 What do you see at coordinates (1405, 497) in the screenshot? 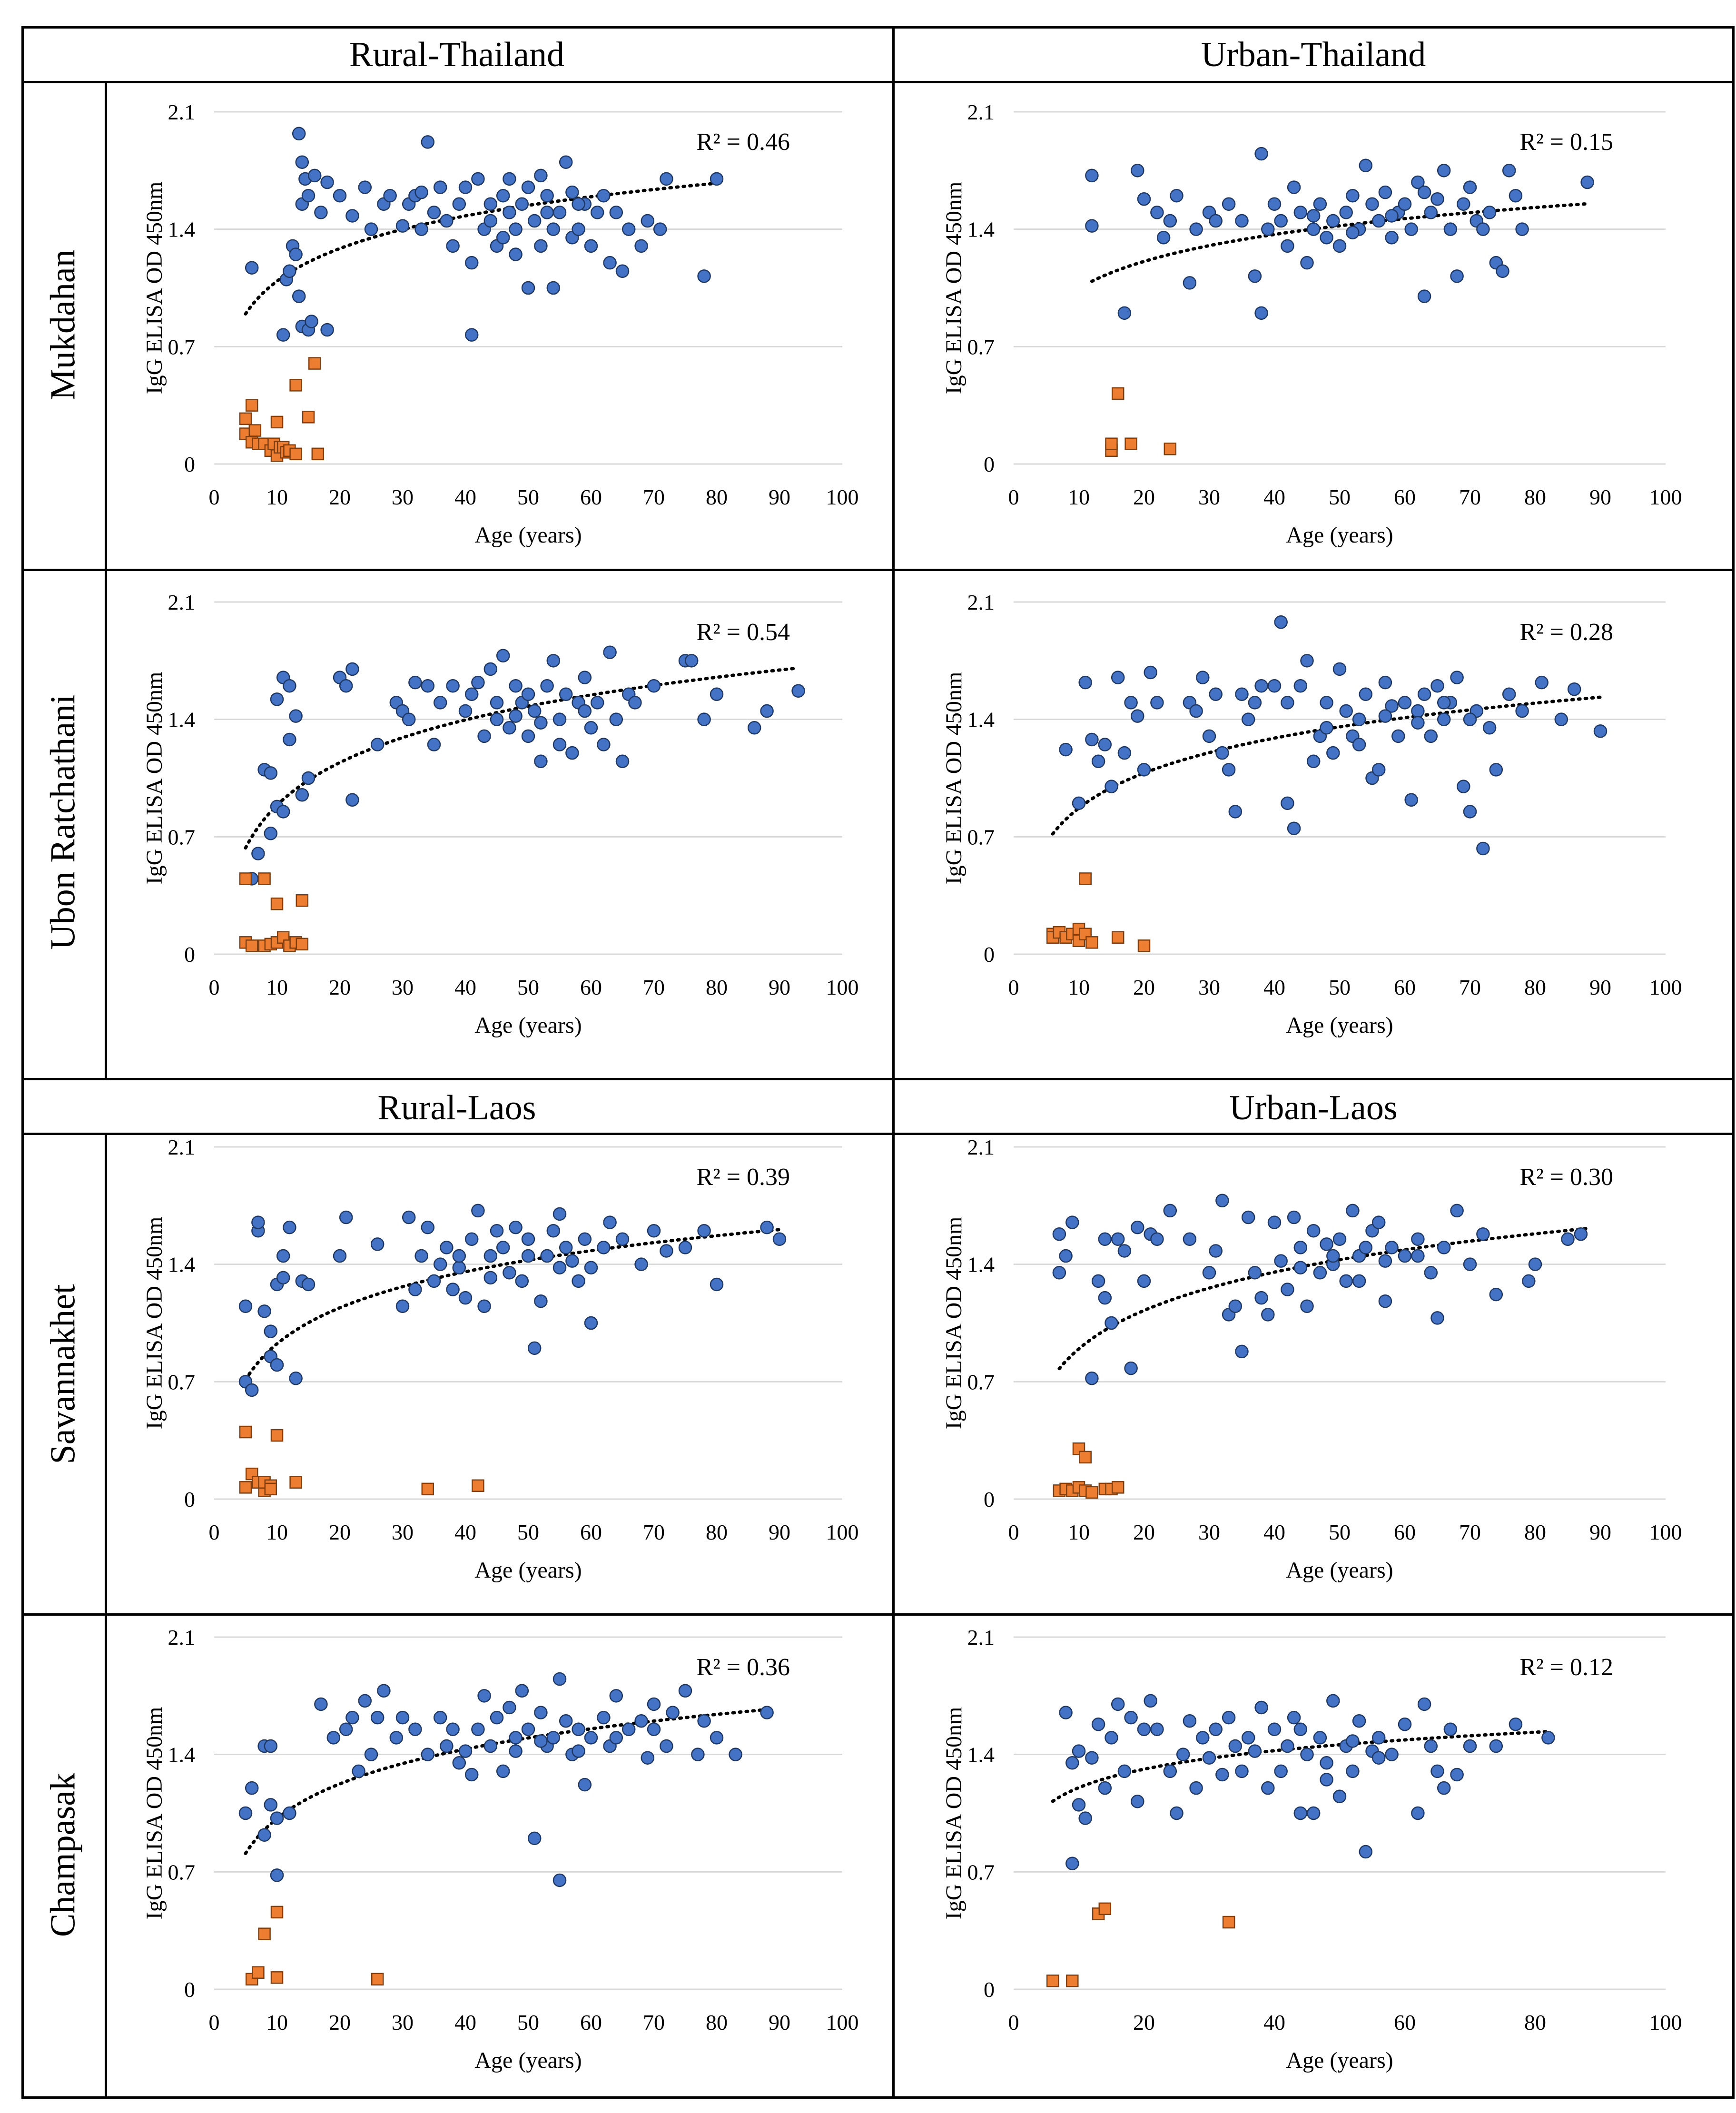
I see `x-tick-label: 60` at bounding box center [1405, 497].